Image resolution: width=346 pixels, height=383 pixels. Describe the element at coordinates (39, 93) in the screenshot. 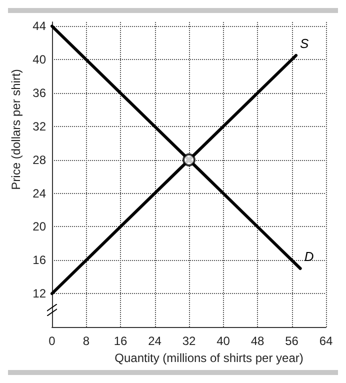

I see `y-tick-label: 36` at that location.